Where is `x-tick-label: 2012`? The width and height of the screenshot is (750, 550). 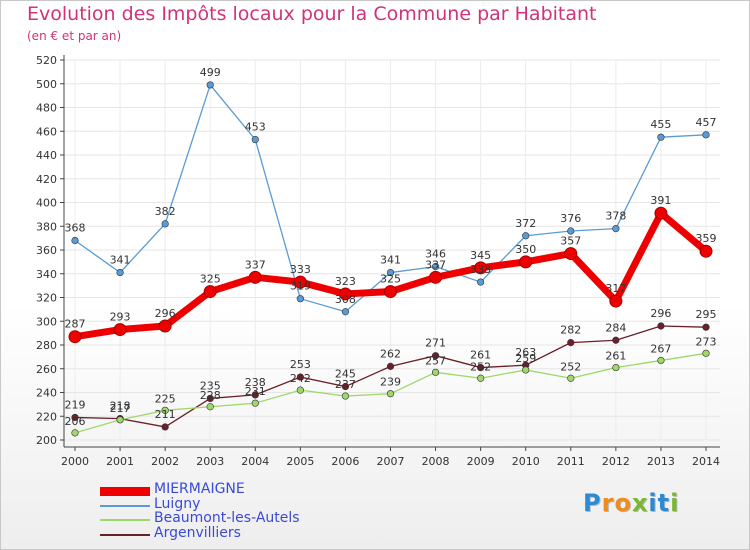 x-tick-label: 2012 is located at coordinates (616, 461).